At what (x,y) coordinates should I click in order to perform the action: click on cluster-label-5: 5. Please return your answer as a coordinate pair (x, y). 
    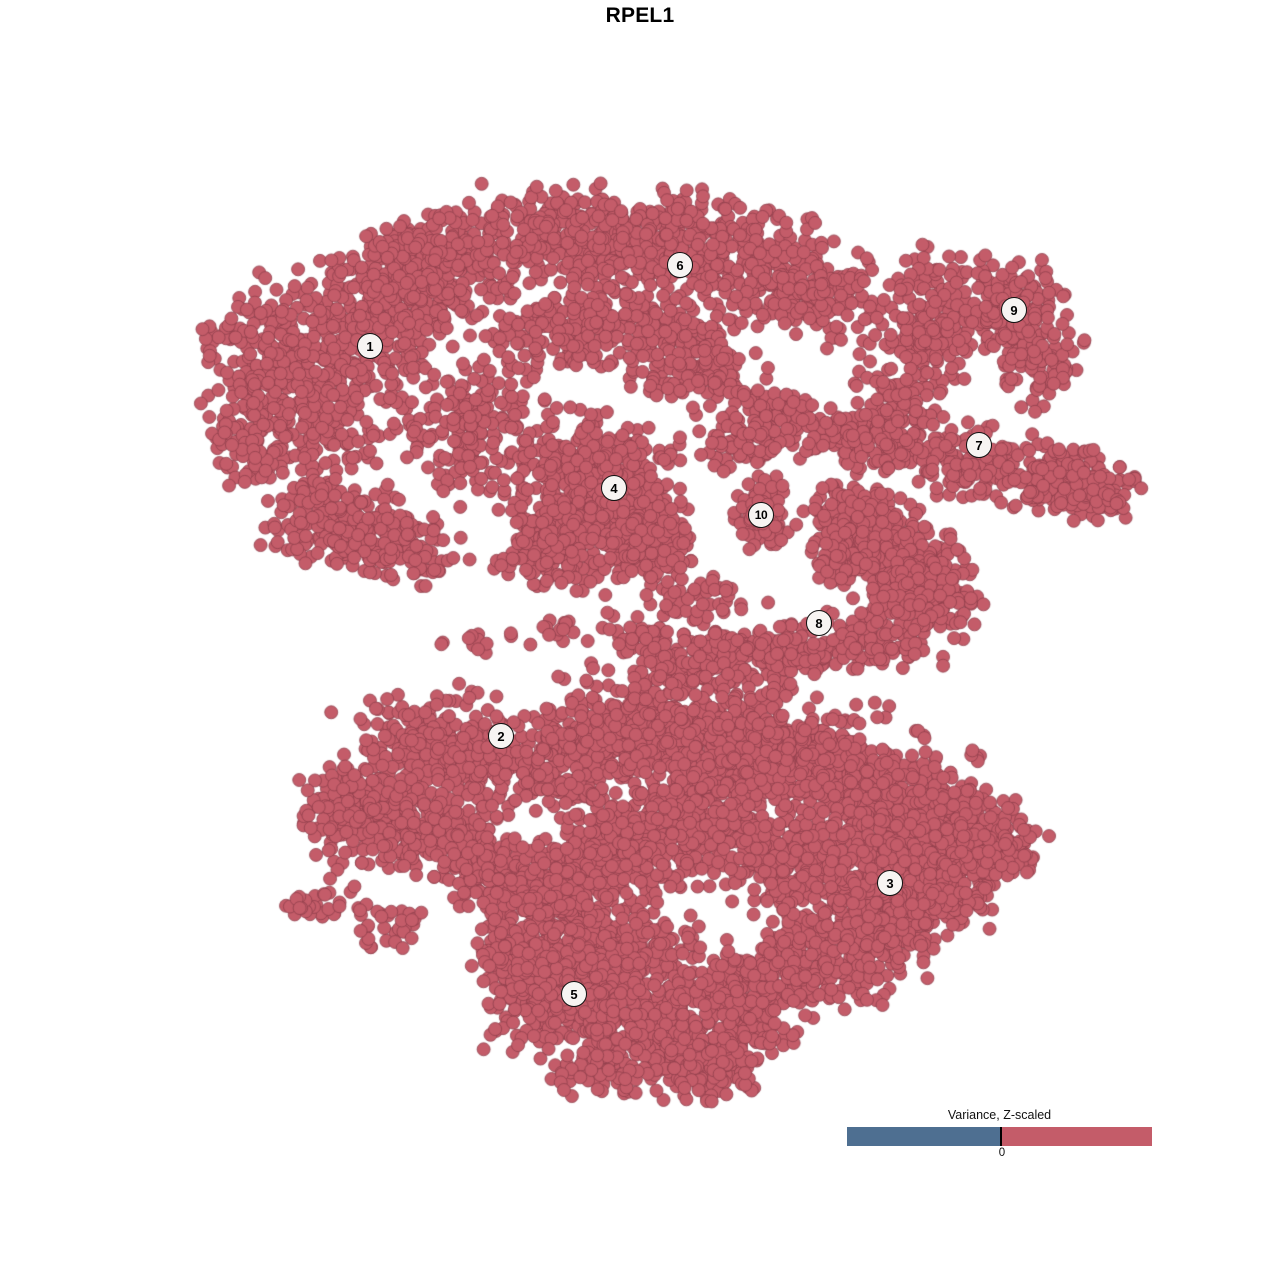
    Looking at the image, I should click on (574, 994).